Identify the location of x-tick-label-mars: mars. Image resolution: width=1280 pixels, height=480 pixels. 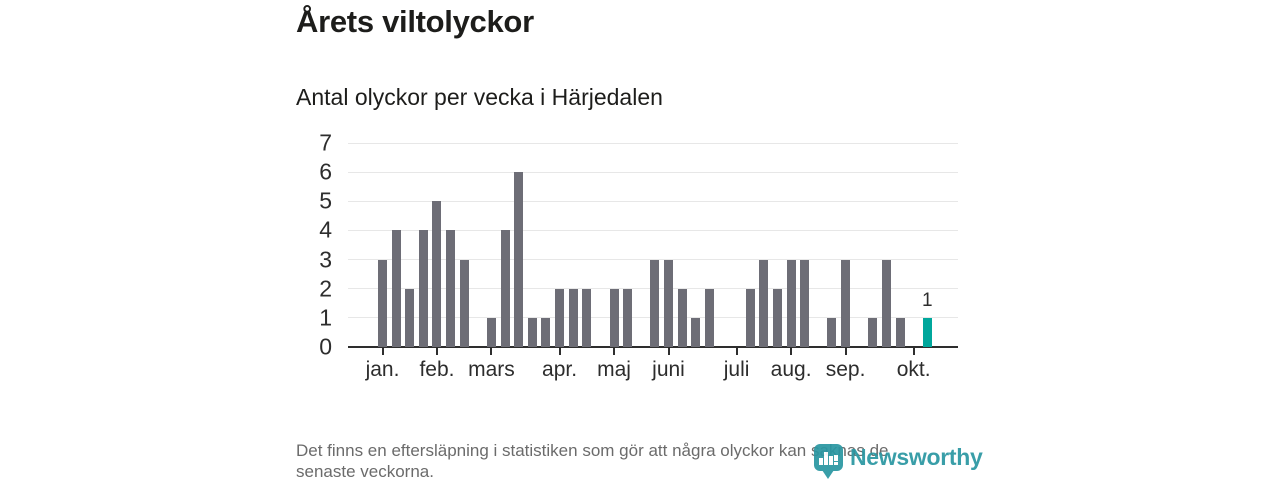
(491, 369).